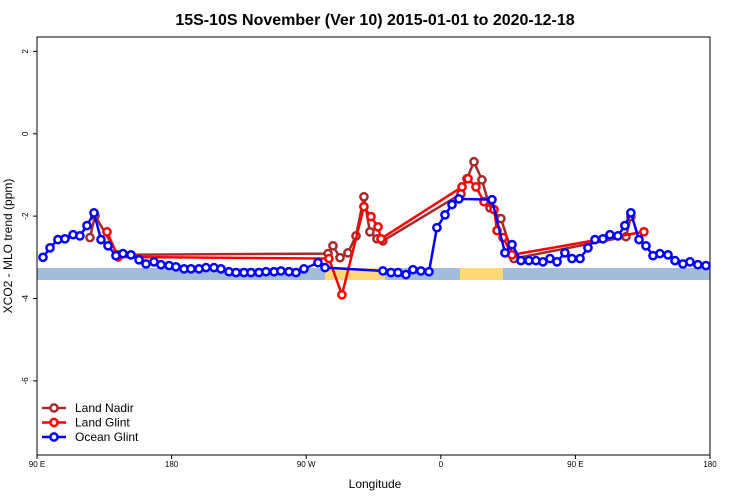 Image resolution: width=750 pixels, height=500 pixels. Describe the element at coordinates (8, 246) in the screenshot. I see `y-axis-label: XCO2 - MLO trend (ppm)` at that location.